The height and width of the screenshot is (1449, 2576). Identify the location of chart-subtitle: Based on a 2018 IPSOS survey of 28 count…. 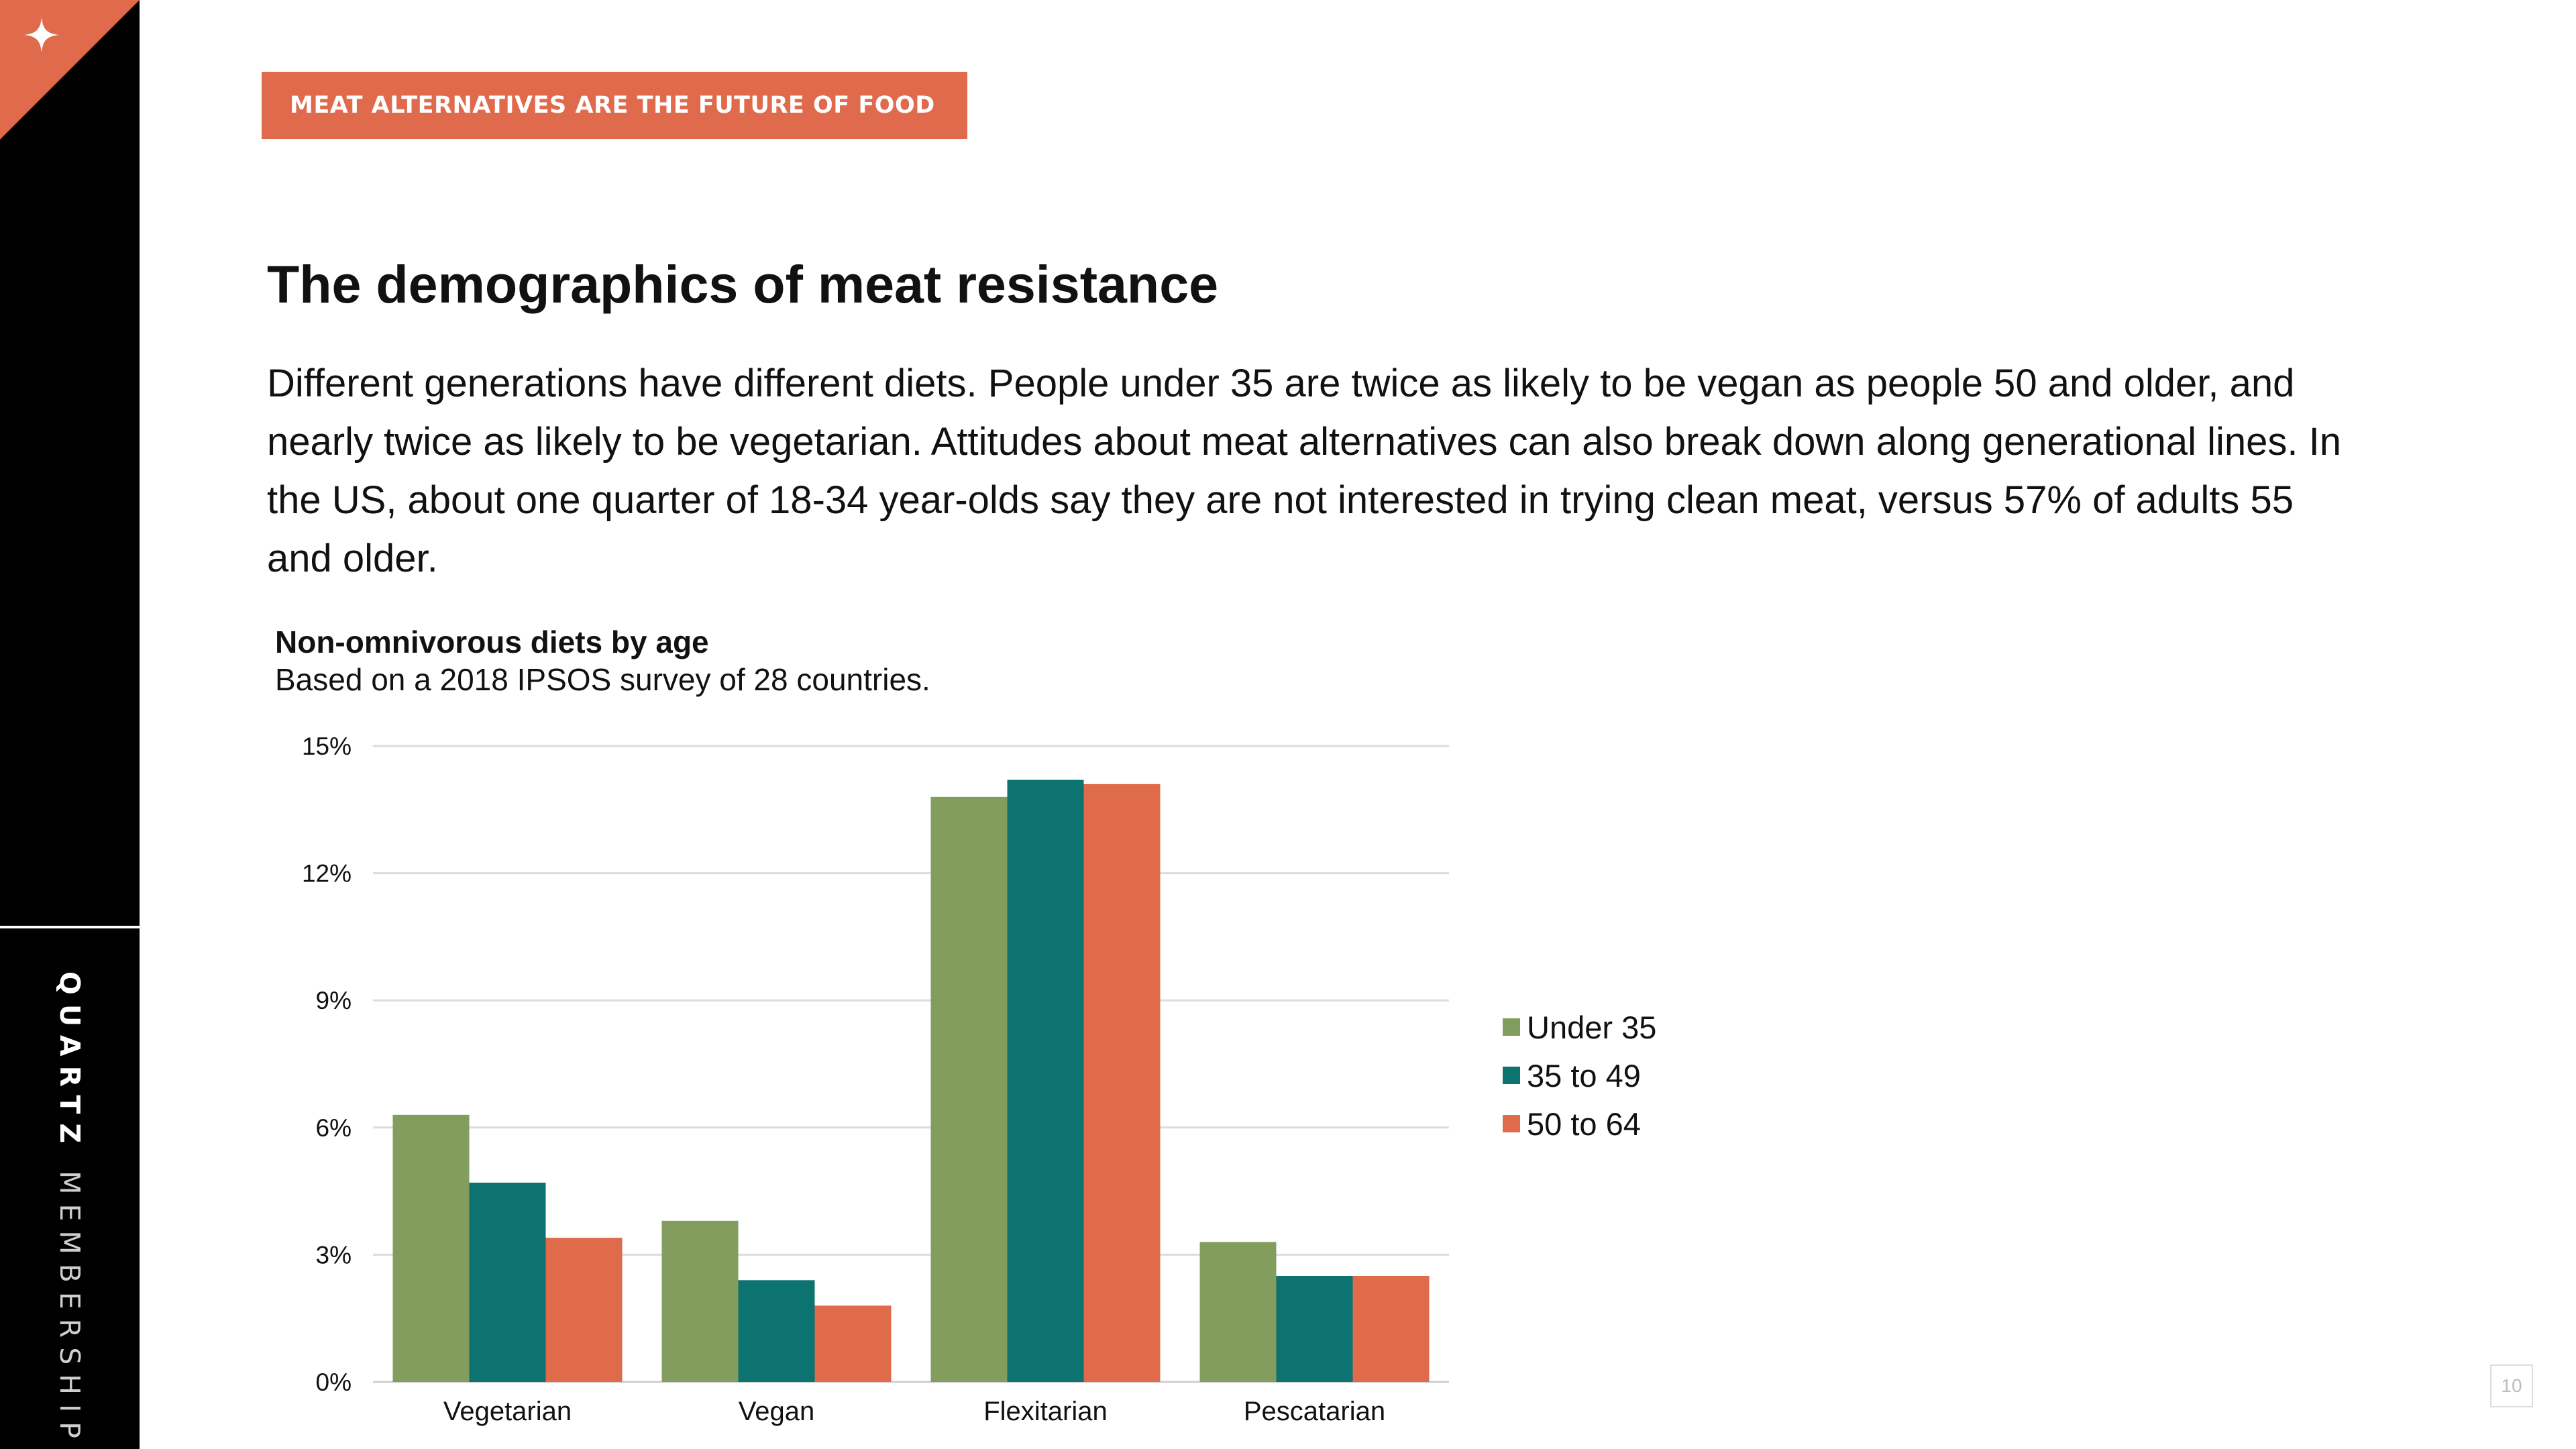
(602, 679).